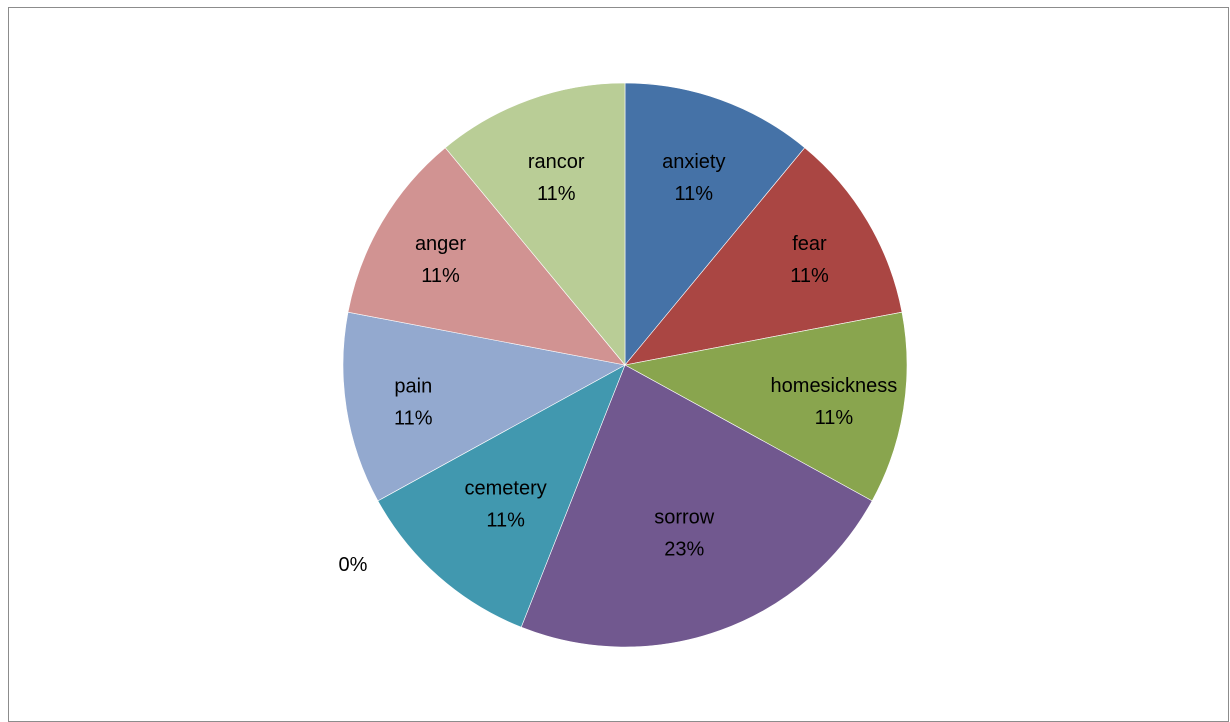 The height and width of the screenshot is (722, 1230). I want to click on slice-category-homesickness: homesickness, so click(834, 386).